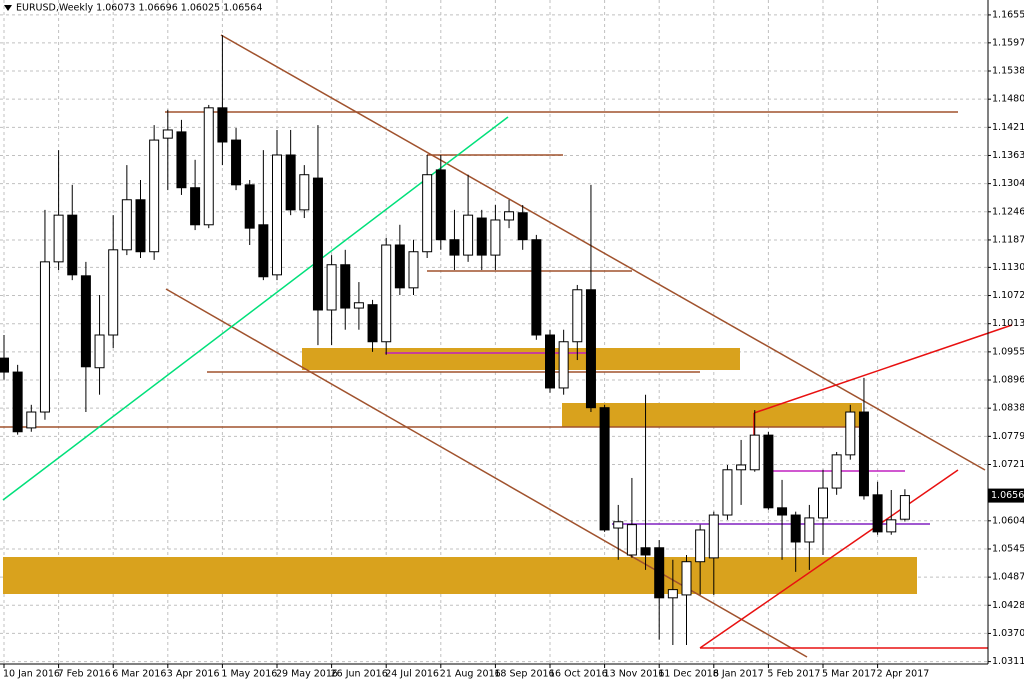 Image resolution: width=1024 pixels, height=683 pixels. What do you see at coordinates (412, 674) in the screenshot?
I see `x-tick-label: 24 Jul 2016` at bounding box center [412, 674].